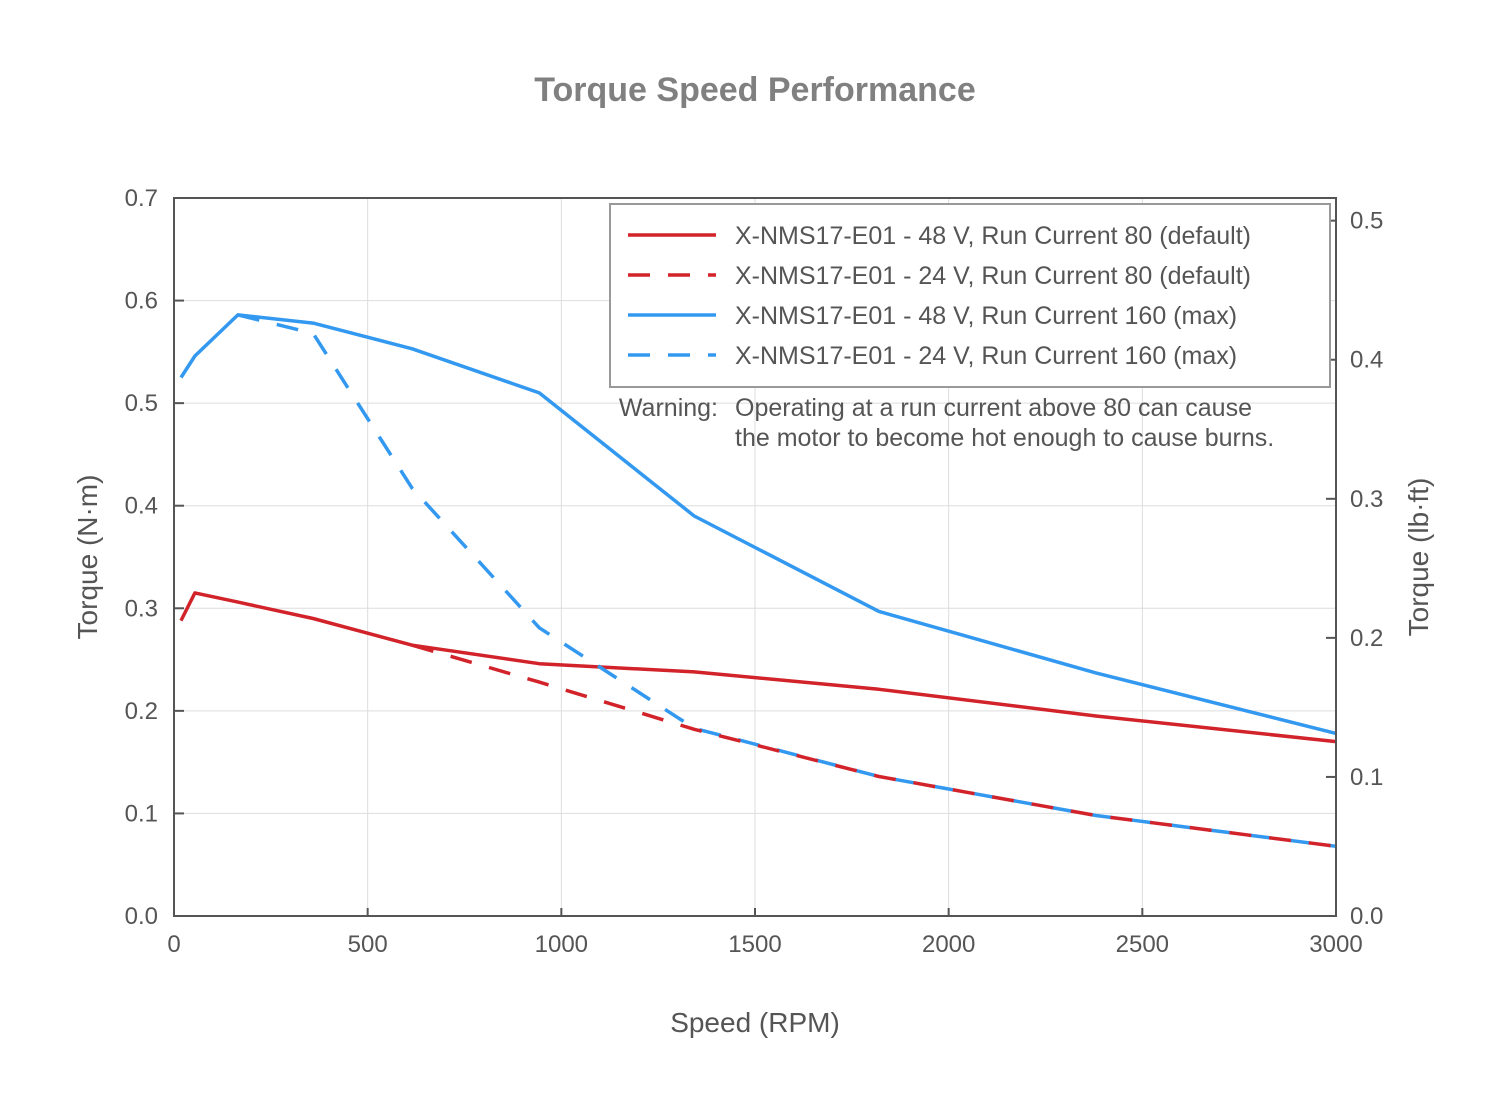  I want to click on x-tick-label: 2000, so click(948, 944).